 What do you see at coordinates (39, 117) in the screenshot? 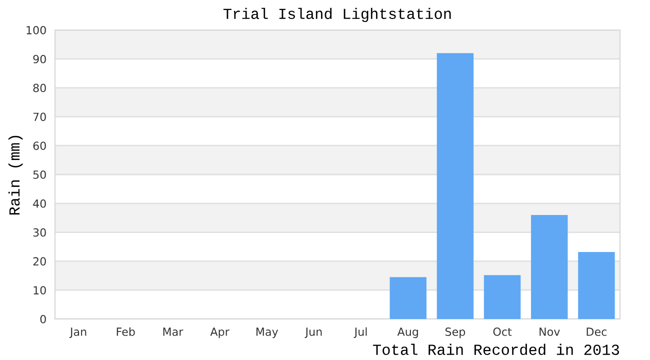
I see `y-tick-label: 70` at bounding box center [39, 117].